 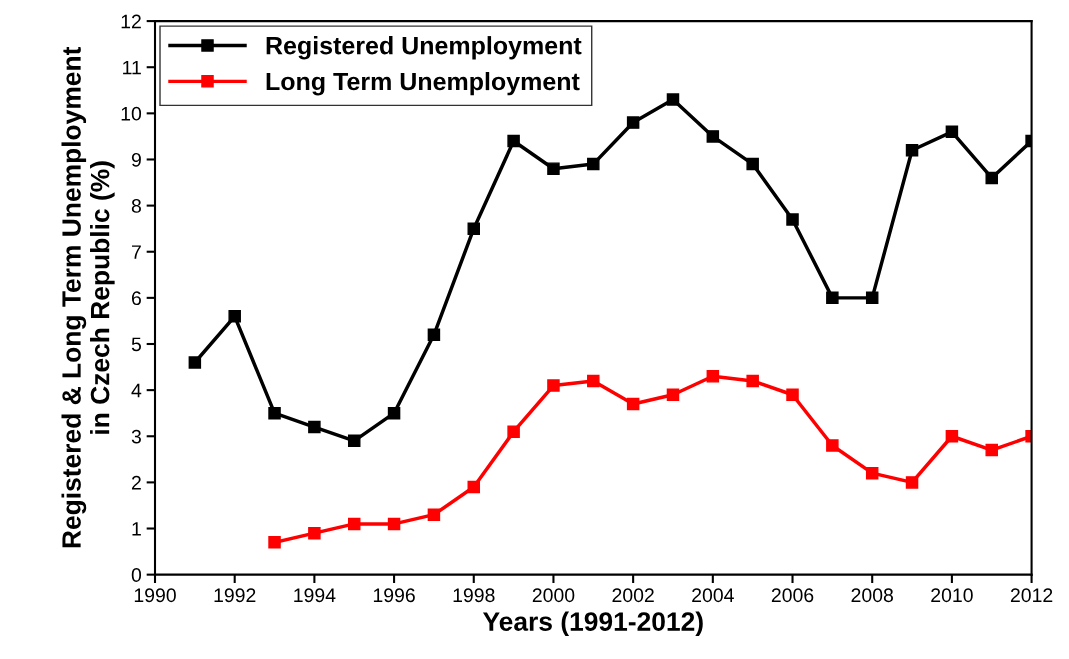 I want to click on y-tick-label: 2, so click(x=136, y=482).